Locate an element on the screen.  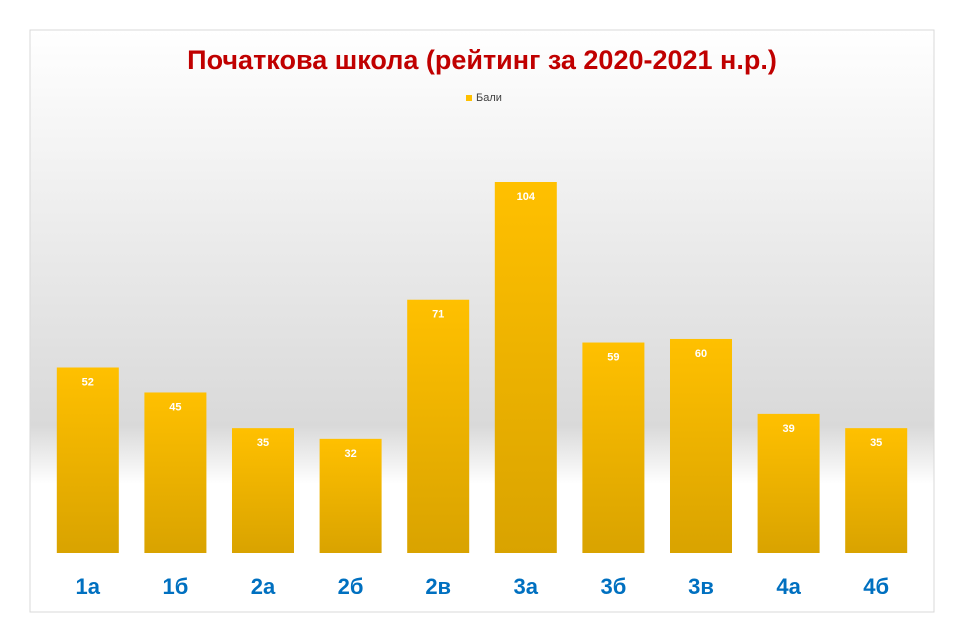
data-label: 71 is located at coordinates (438, 315).